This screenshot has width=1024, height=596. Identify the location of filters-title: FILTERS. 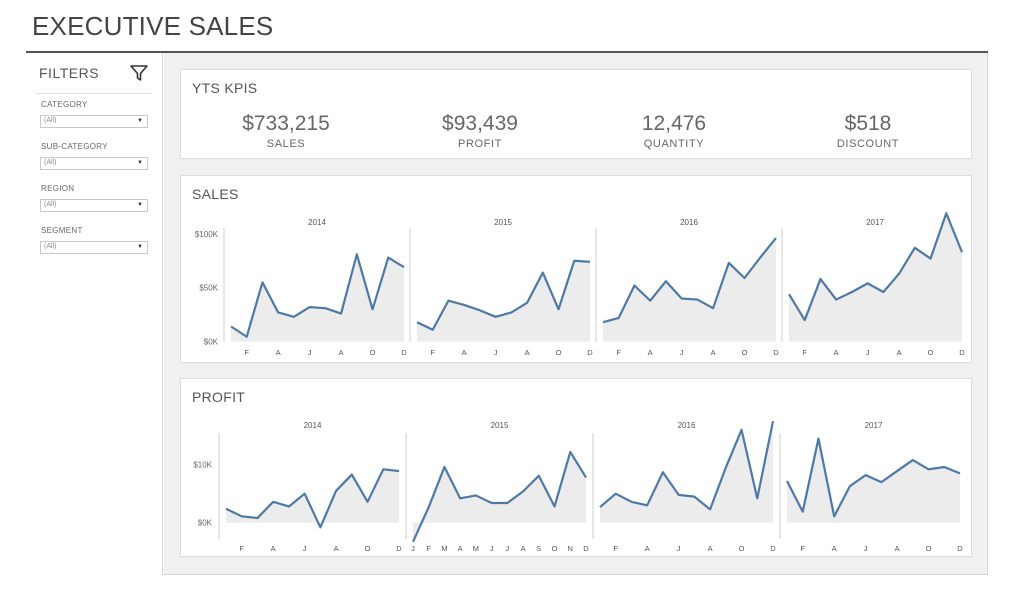
(69, 73).